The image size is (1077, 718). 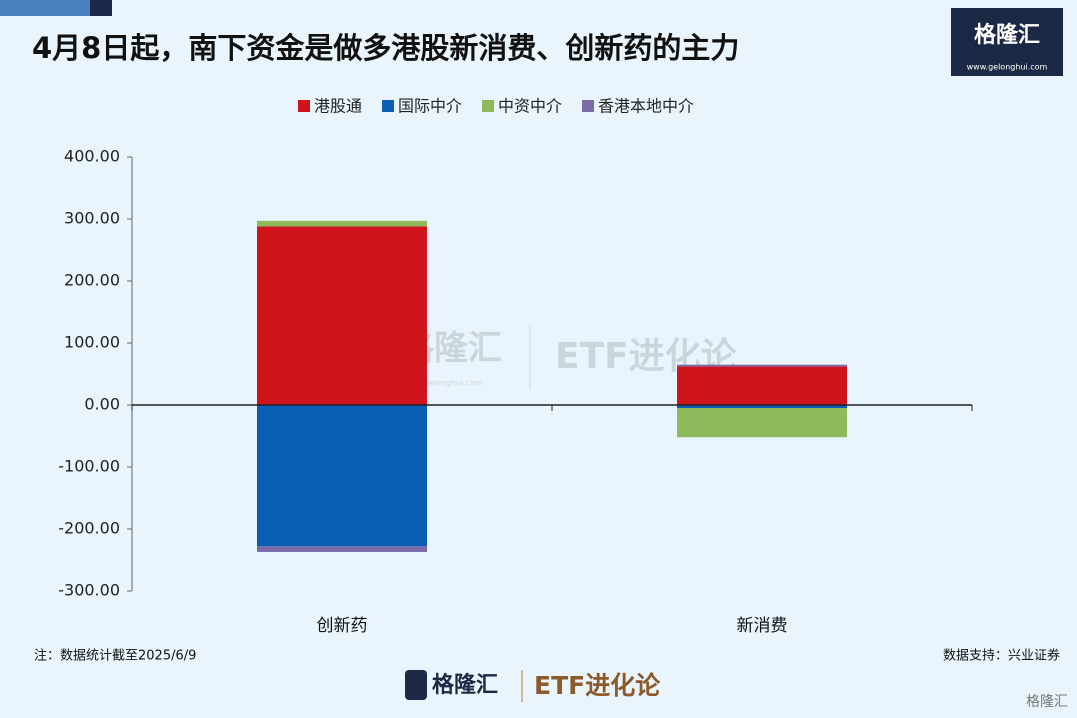 I want to click on footer-icon, so click(x=416, y=685).